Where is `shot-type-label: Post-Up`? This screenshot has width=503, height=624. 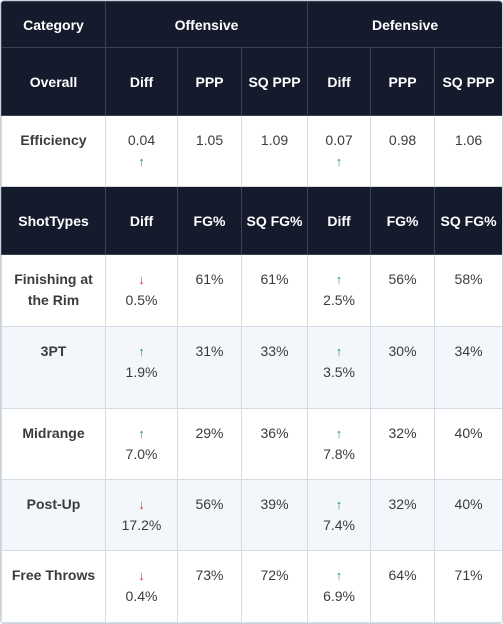
shot-type-label: Post-Up is located at coordinates (53, 515).